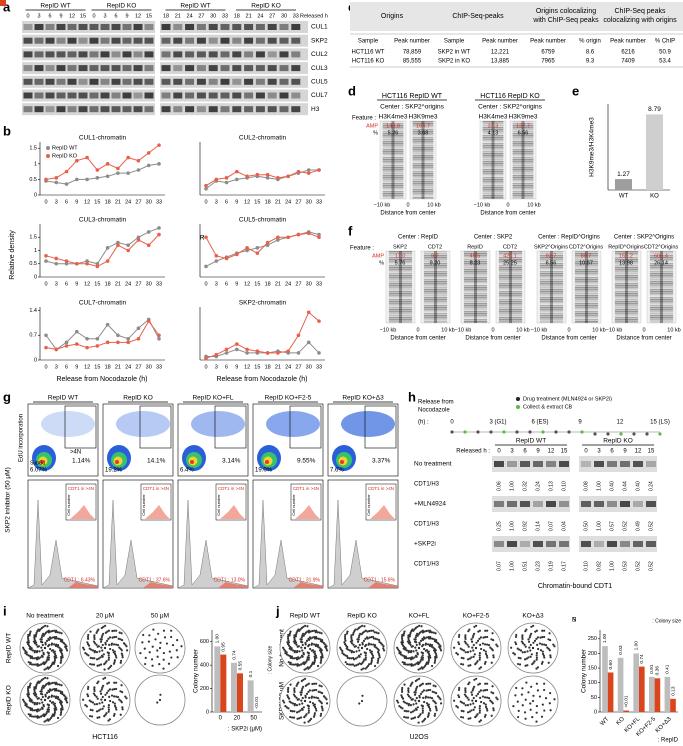  What do you see at coordinates (568, 330) in the screenshot?
I see `x-tick-label: 0` at bounding box center [568, 330].